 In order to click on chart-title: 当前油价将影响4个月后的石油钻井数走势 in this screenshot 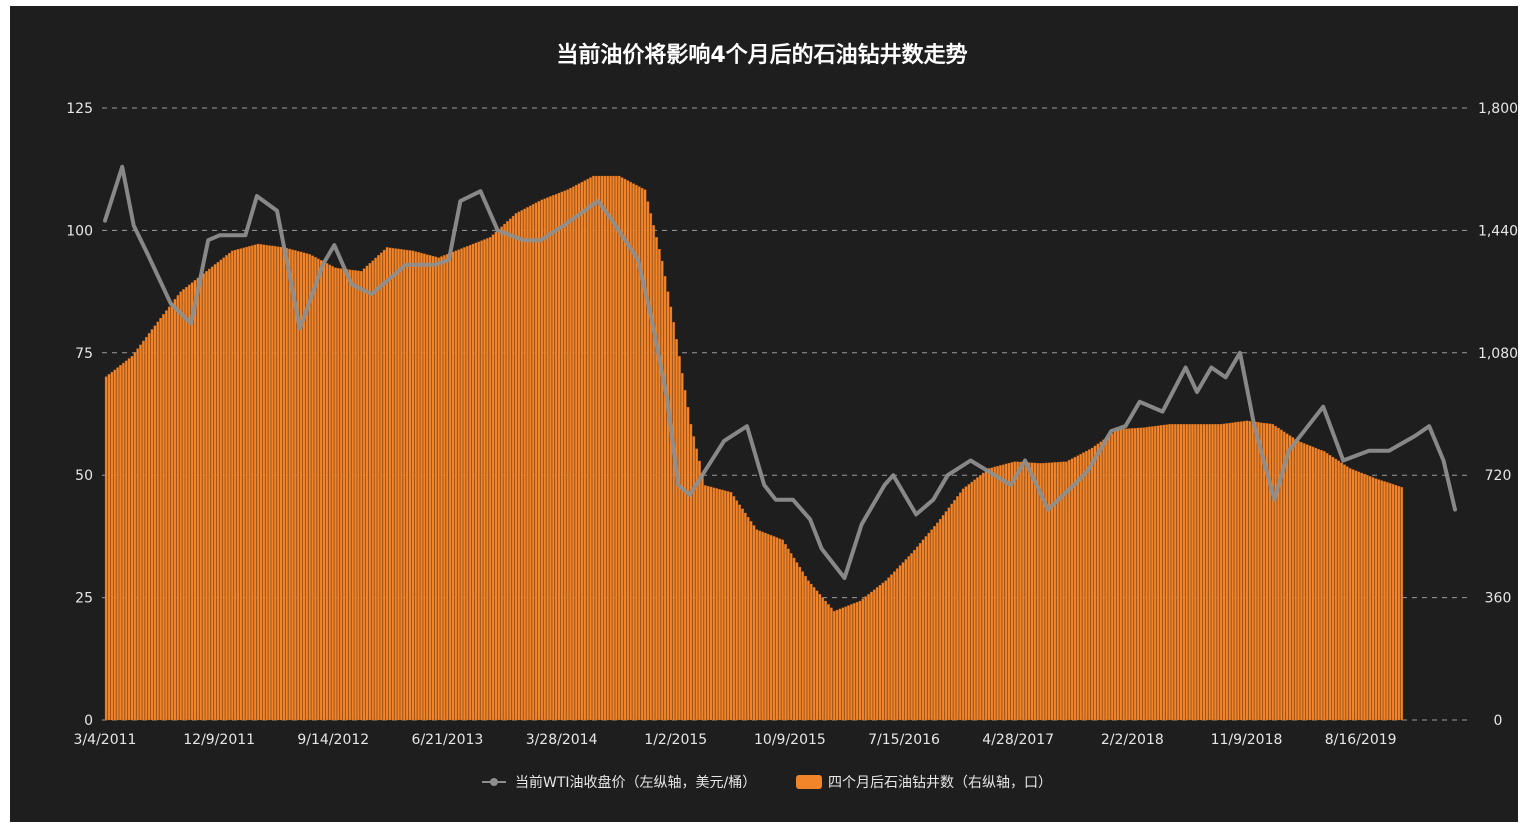, I will do `click(761, 55)`.